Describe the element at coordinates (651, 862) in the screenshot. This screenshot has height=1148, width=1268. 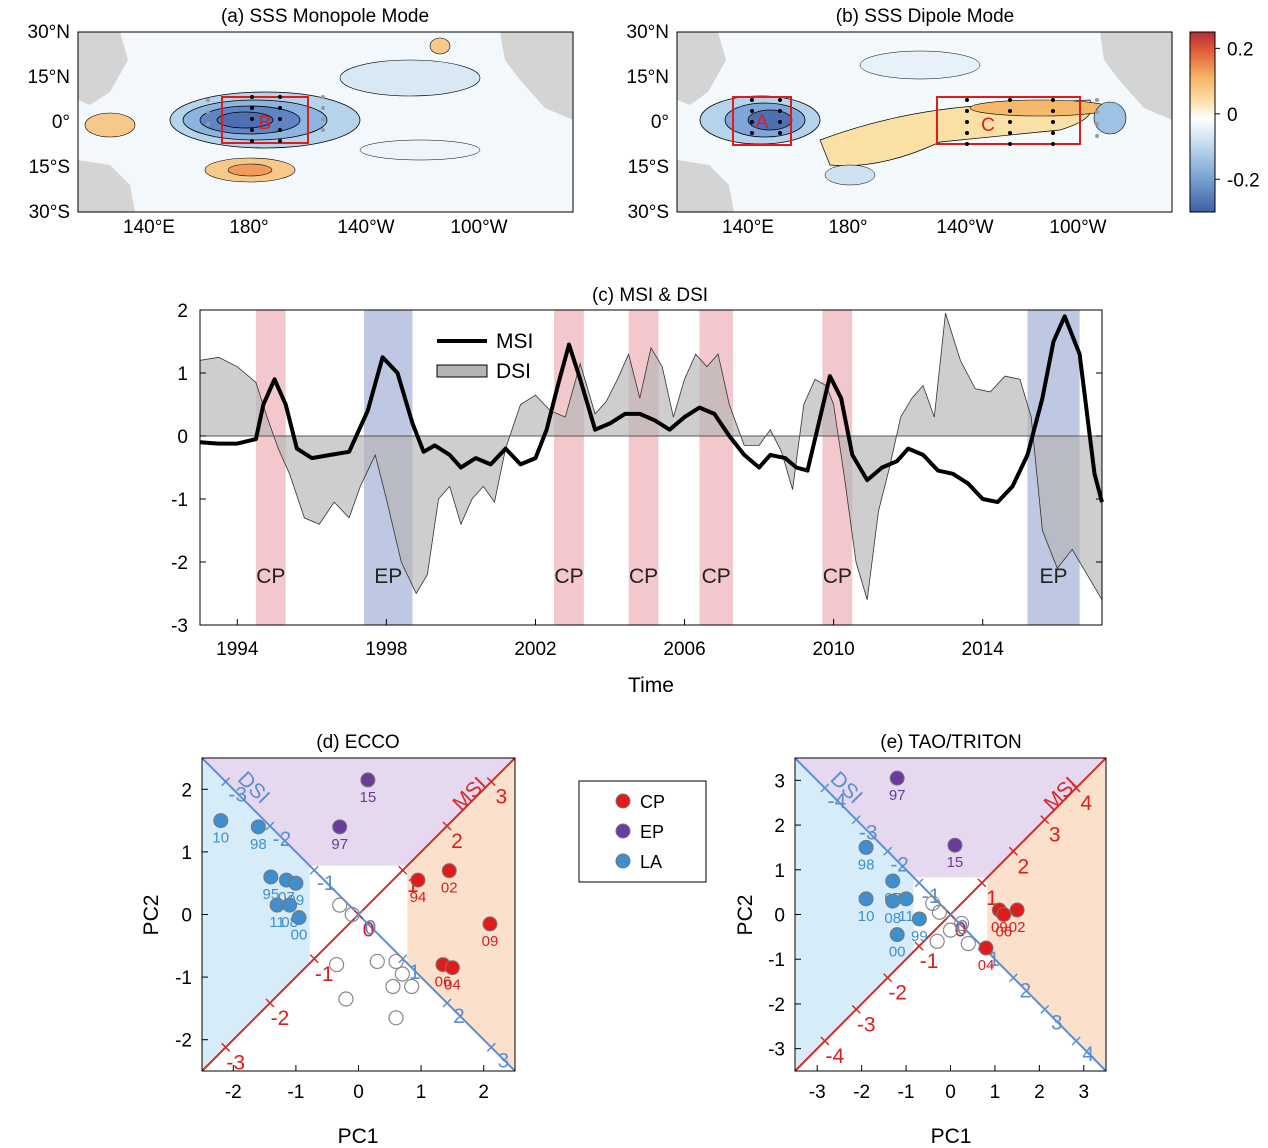
I see `legend-de-label: LA` at that location.